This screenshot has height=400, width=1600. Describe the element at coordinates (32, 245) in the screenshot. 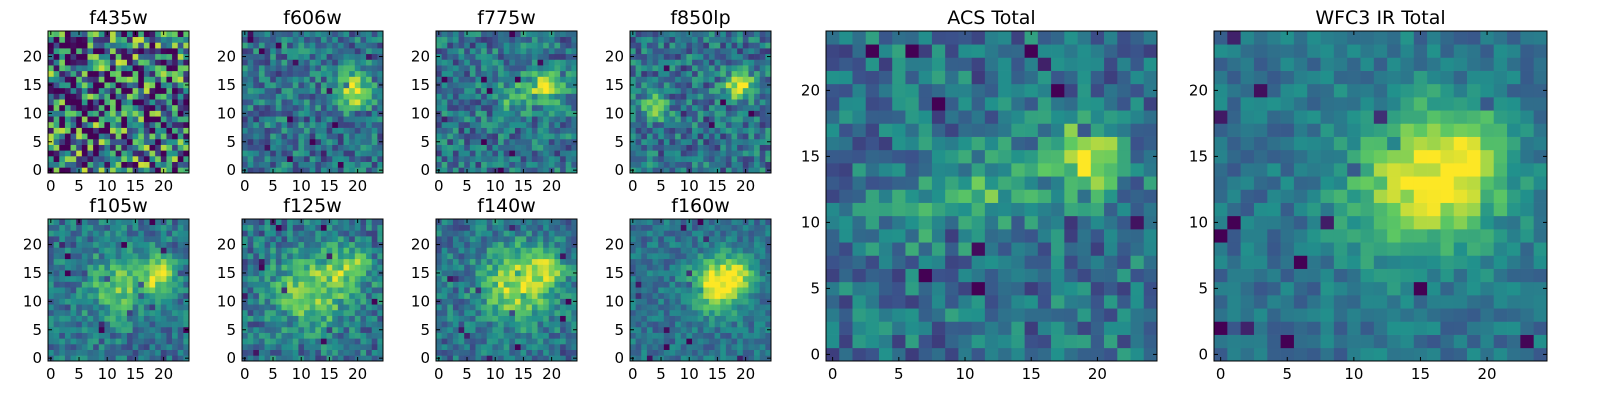

I see `y-tick-label: 20` at that location.